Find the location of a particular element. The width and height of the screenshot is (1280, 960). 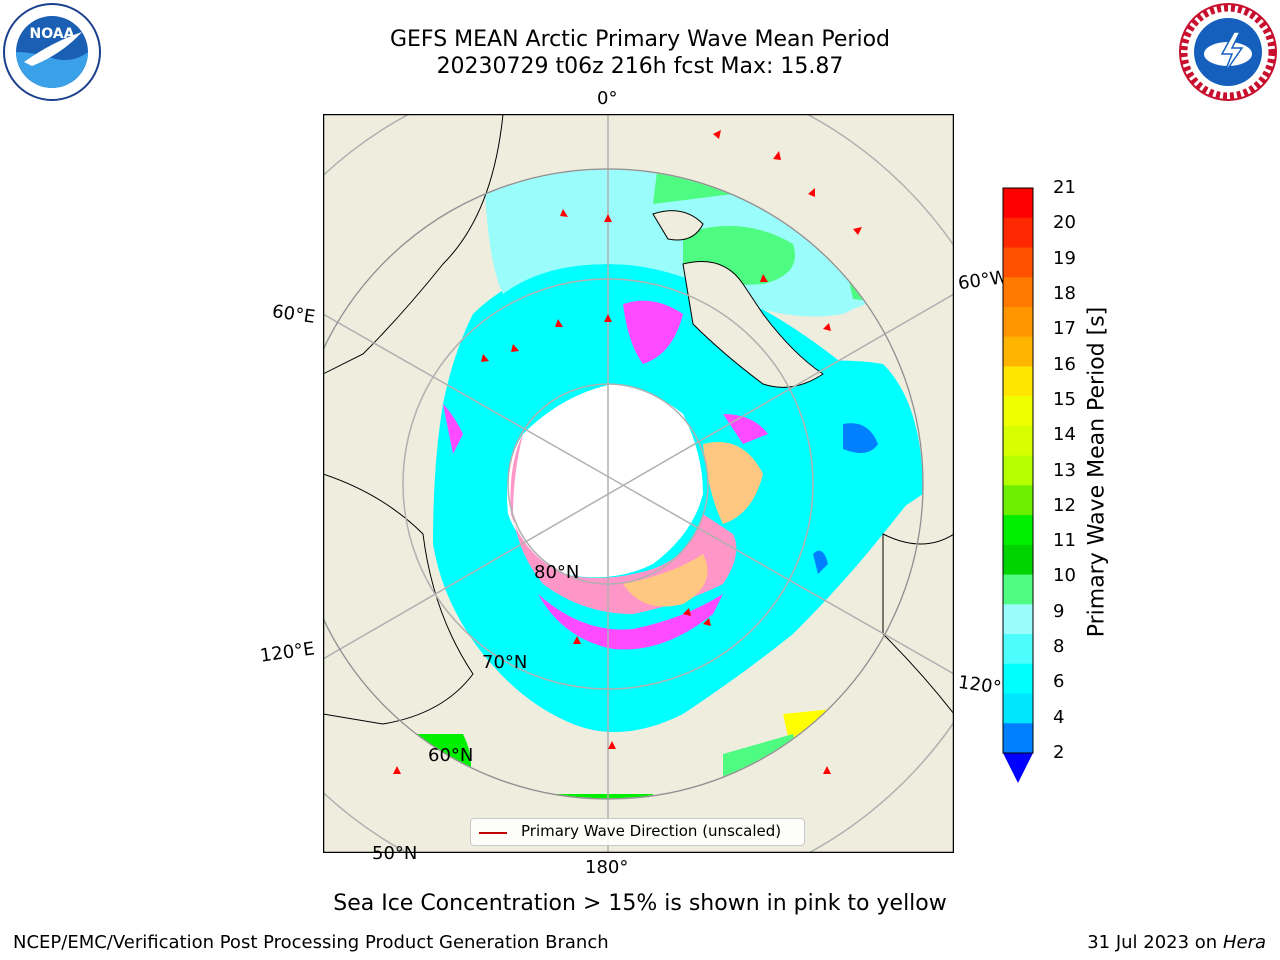

colorbar-tick-label: 2 is located at coordinates (1059, 752).